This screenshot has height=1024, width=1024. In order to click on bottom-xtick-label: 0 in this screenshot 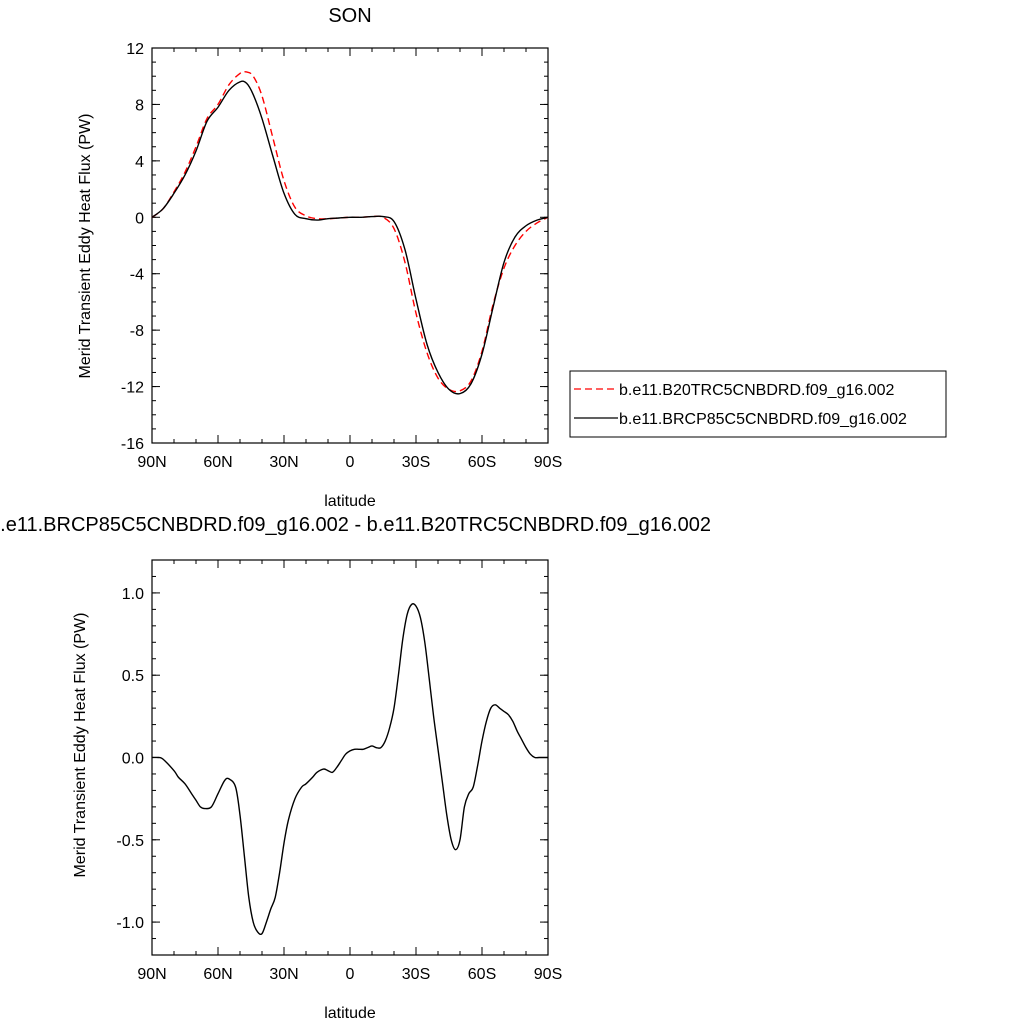, I will do `click(350, 974)`.